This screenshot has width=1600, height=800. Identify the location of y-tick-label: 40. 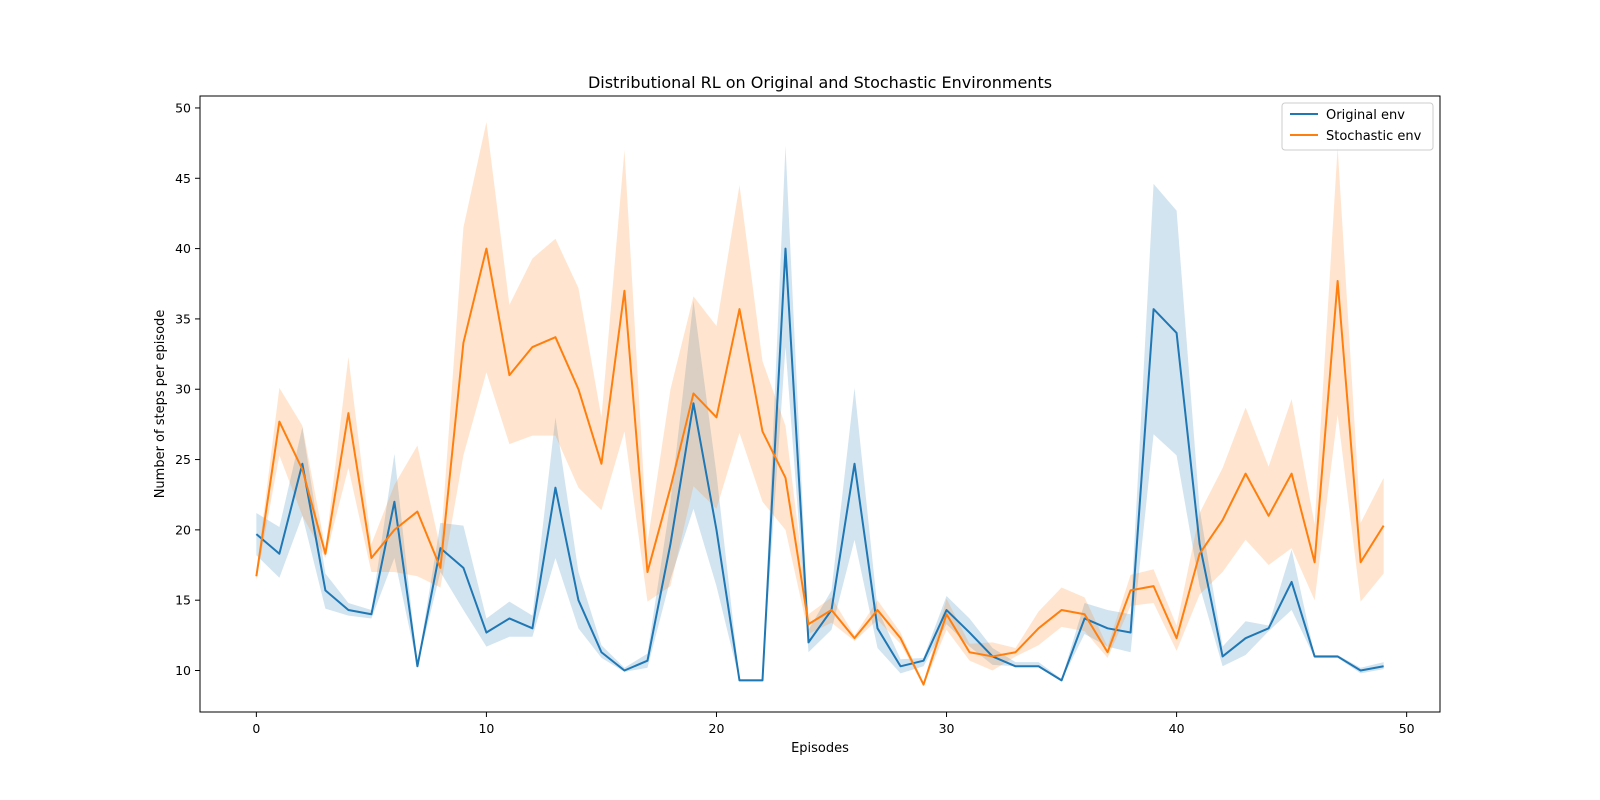
(183, 248).